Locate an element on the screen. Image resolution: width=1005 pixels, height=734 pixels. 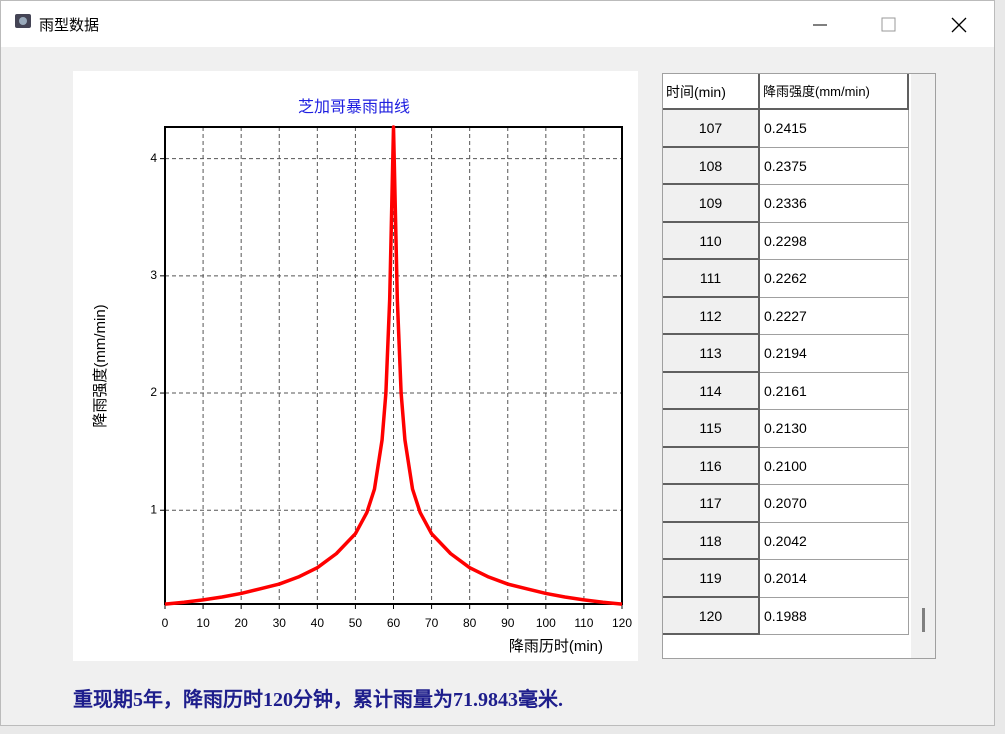
row-header: 107 is located at coordinates (711, 129).